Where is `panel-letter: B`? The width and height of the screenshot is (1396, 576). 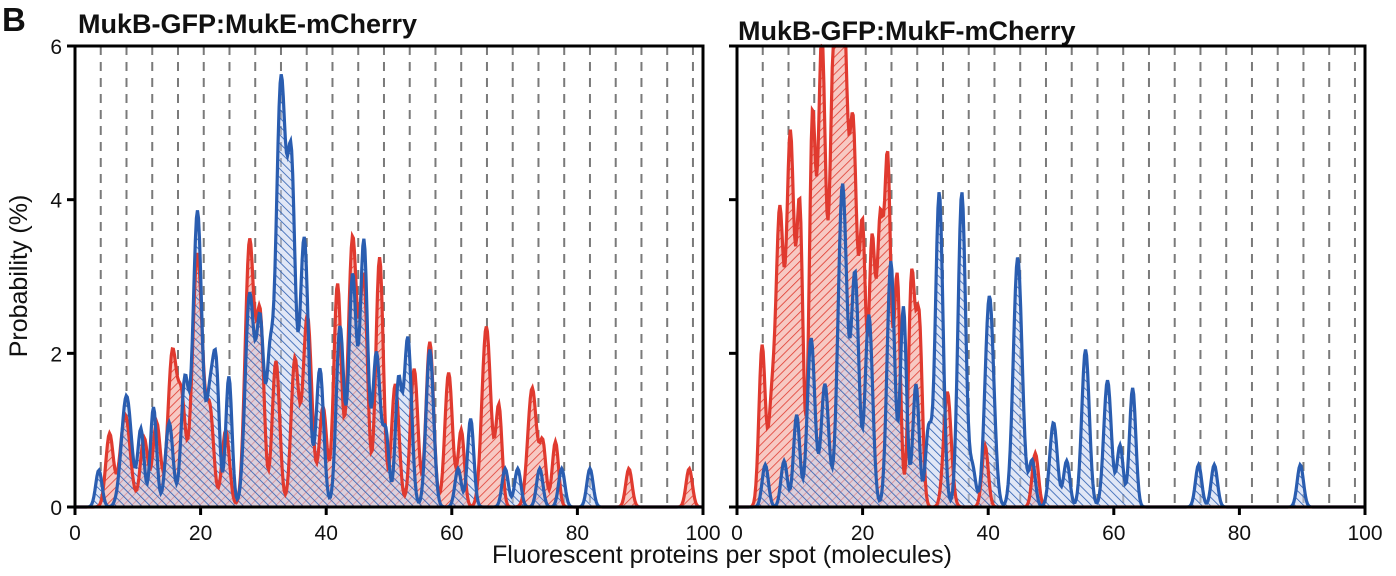 panel-letter: B is located at coordinates (14, 19).